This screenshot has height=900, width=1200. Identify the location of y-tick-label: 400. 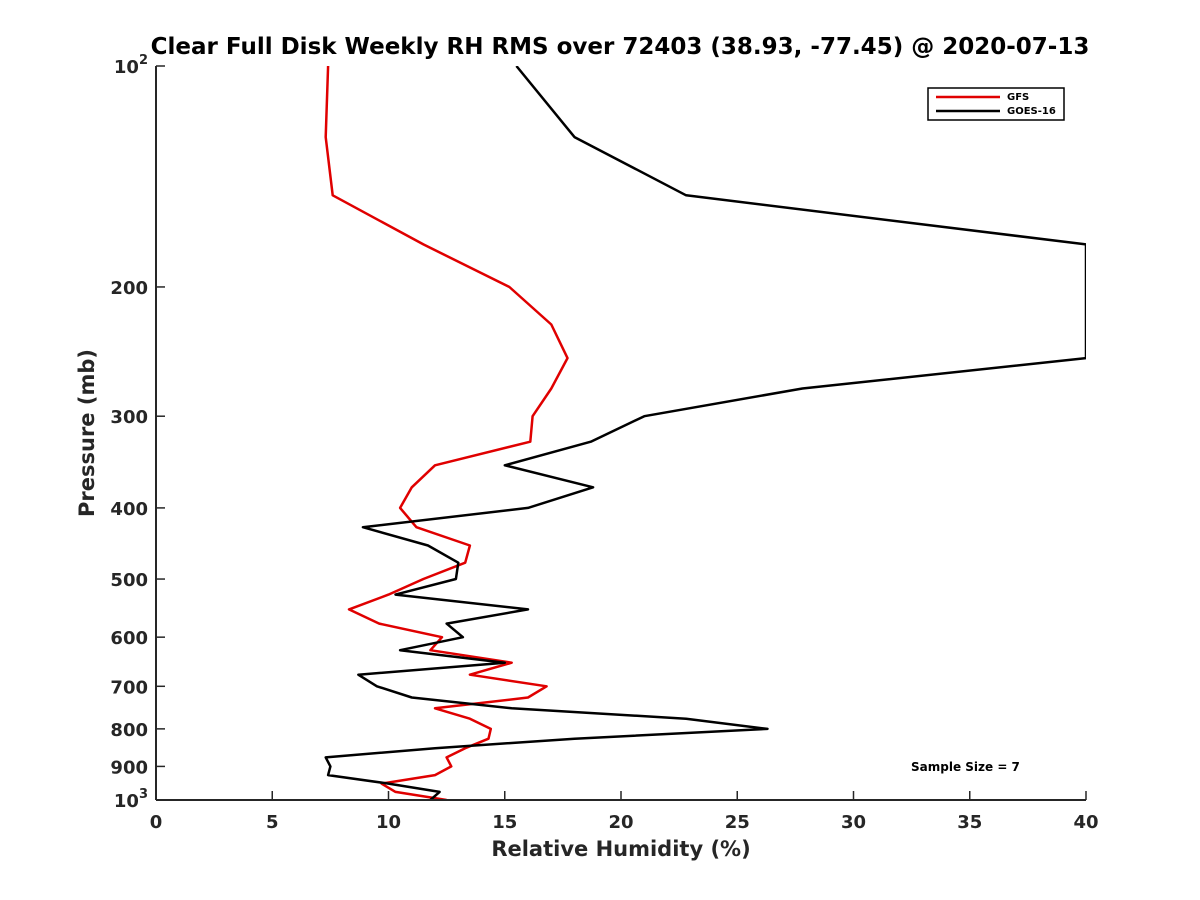
(129, 509).